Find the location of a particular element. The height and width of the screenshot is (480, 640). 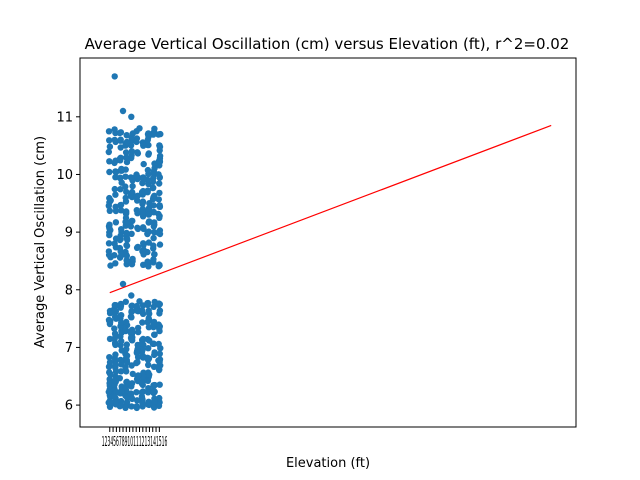

y-tick-label: 6 is located at coordinates (69, 406).